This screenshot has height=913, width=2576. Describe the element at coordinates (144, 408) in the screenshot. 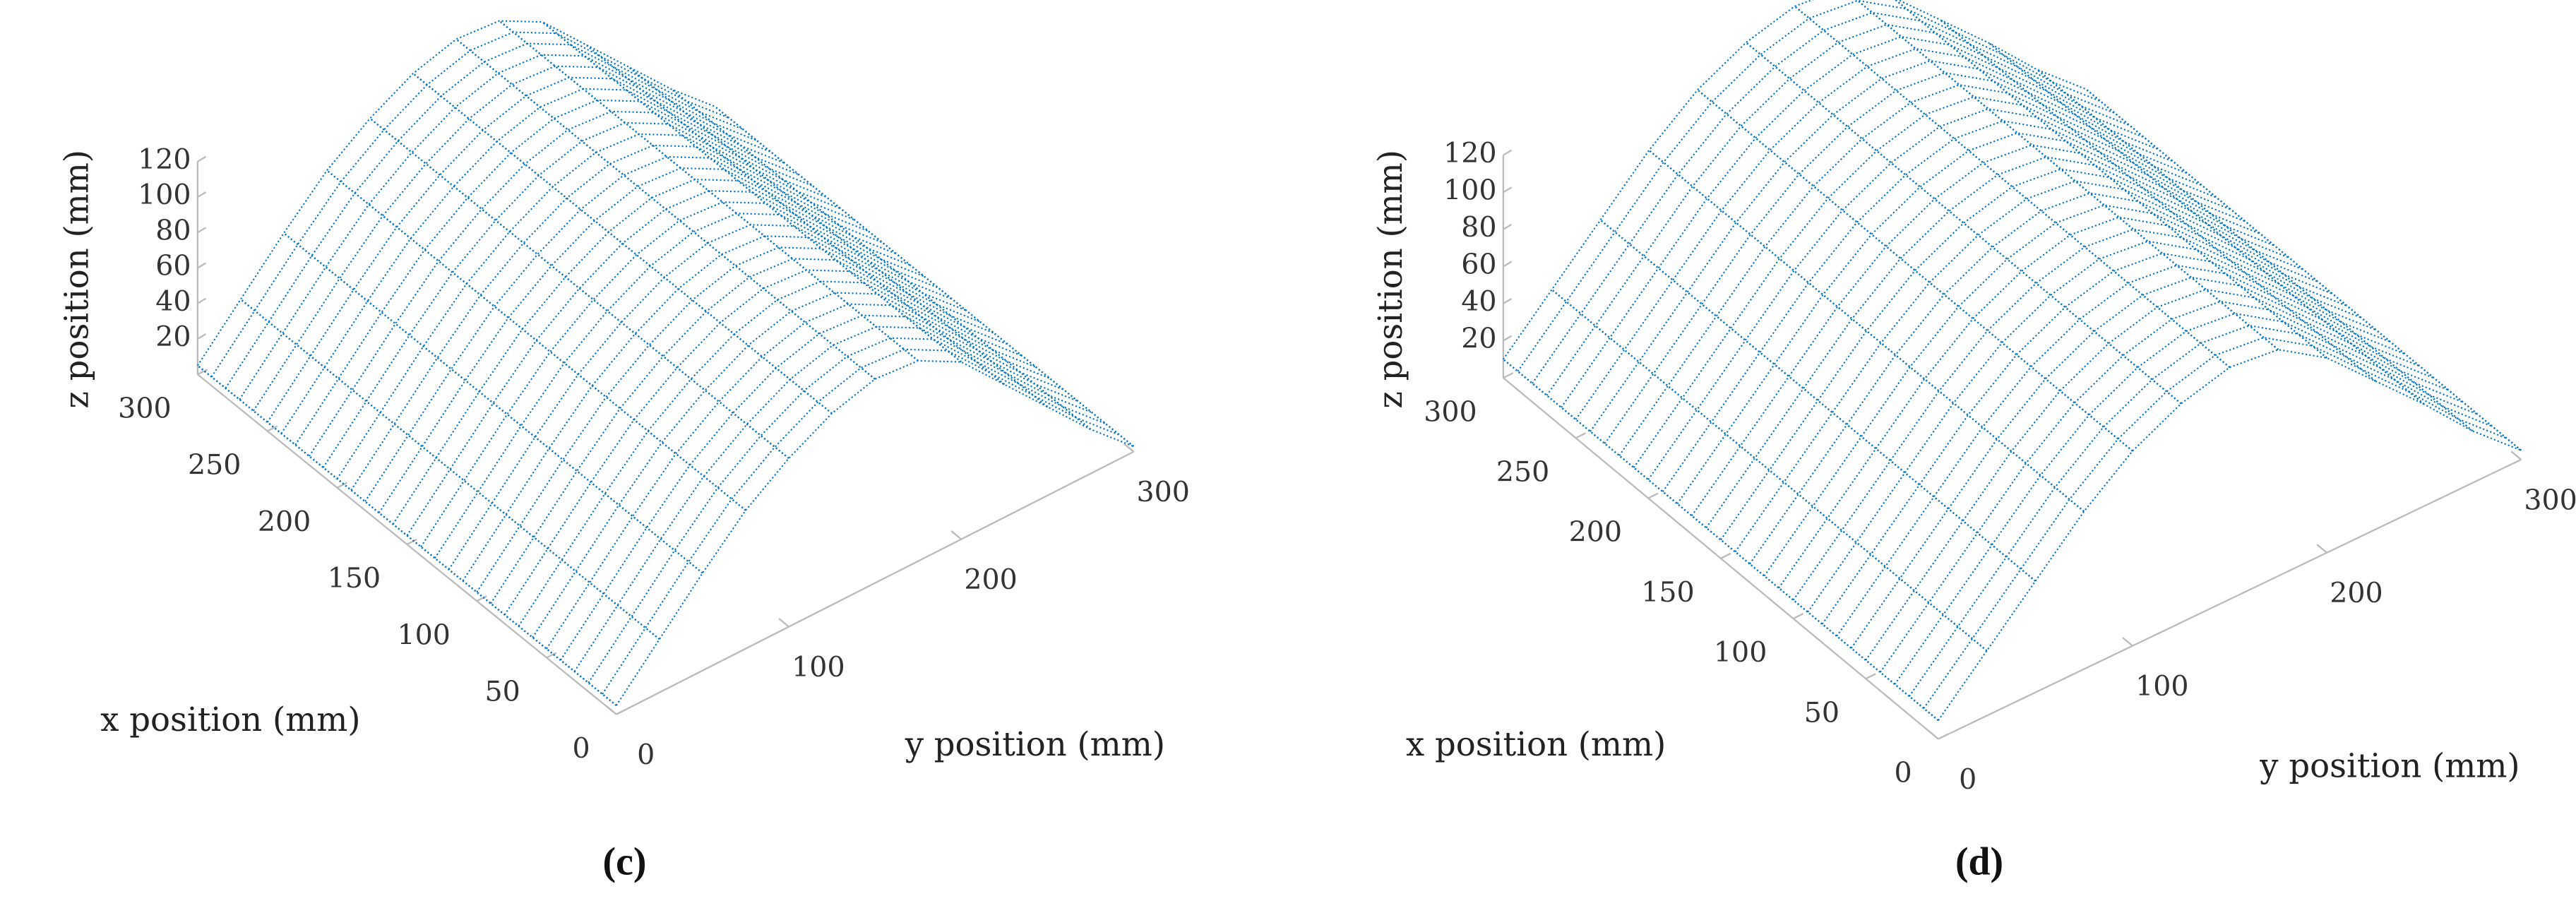

I see `x-tick-label: 300` at that location.